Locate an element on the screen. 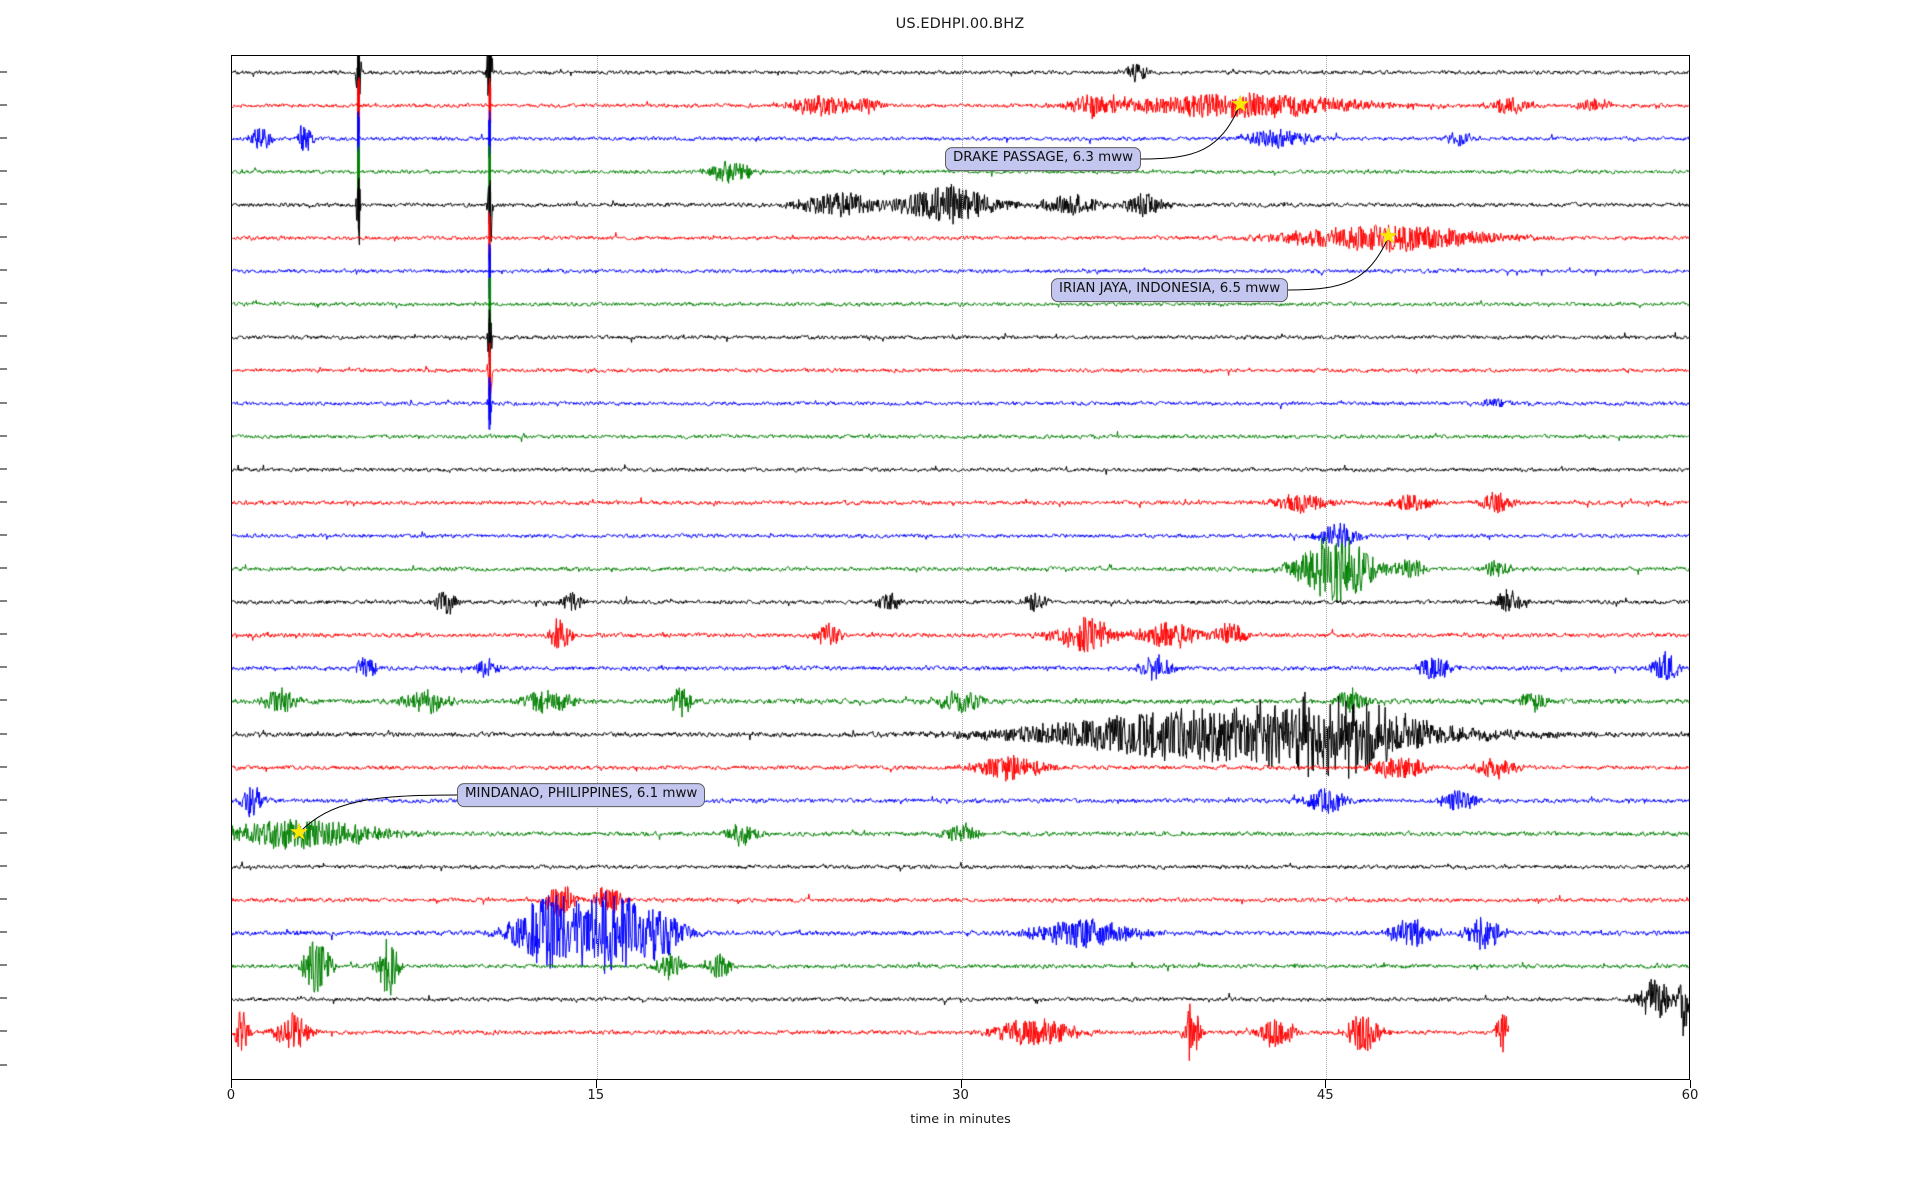 Image resolution: width=1920 pixels, height=1200 pixels. x-tick-label: 30 is located at coordinates (960, 1095).